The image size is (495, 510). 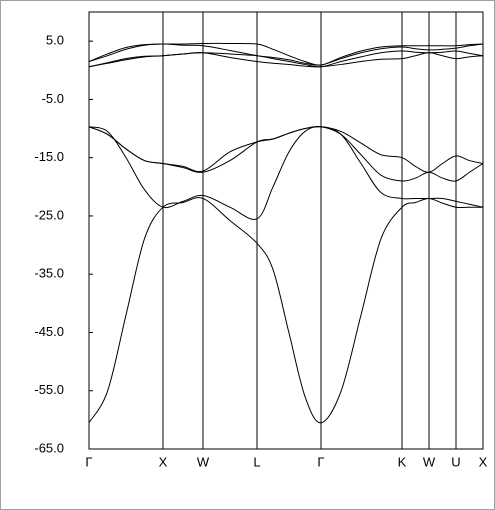 What do you see at coordinates (49, 273) in the screenshot?
I see `y-tick-label: -35.0` at bounding box center [49, 273].